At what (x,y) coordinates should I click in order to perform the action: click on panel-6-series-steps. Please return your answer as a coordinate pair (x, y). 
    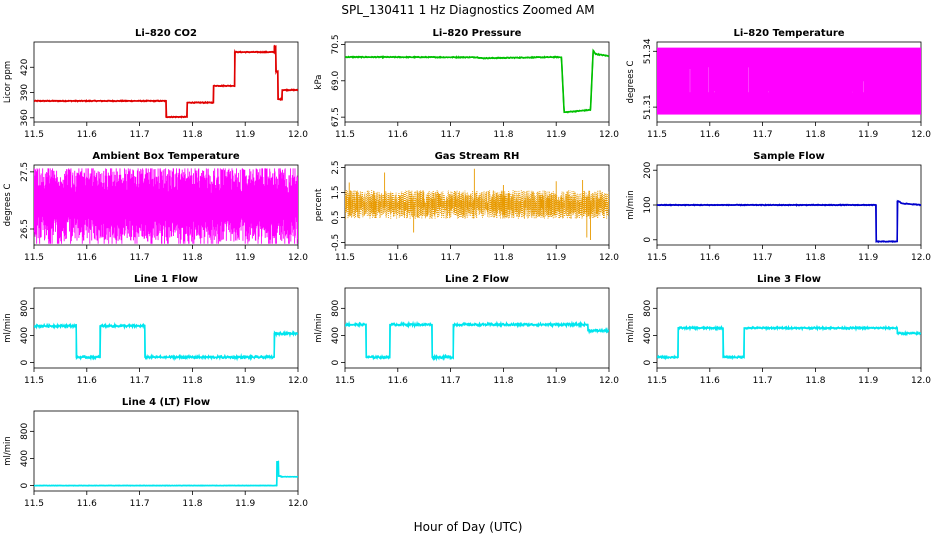
    Looking at the image, I should click on (789, 221).